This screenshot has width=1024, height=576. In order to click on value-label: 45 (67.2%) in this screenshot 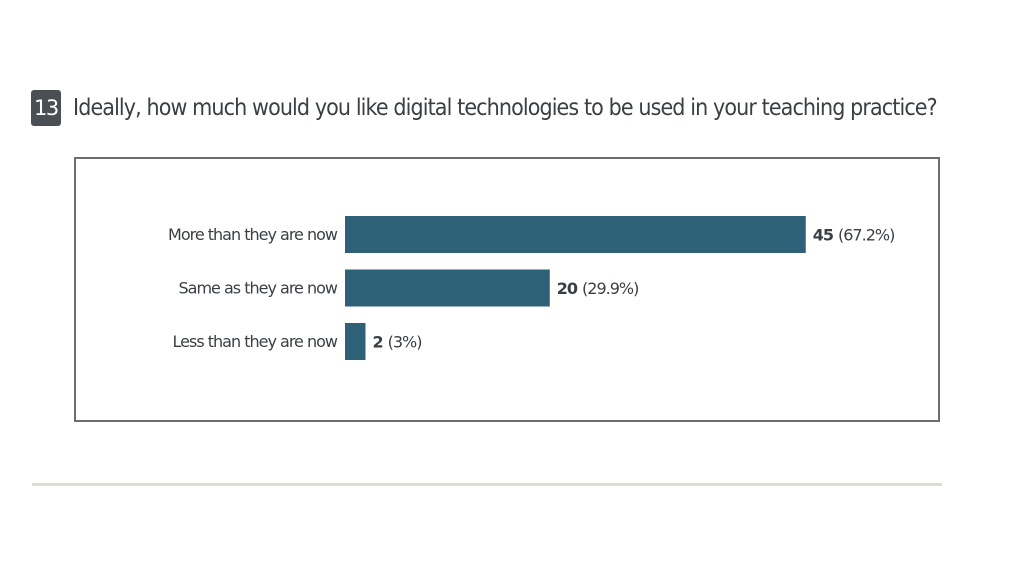, I will do `click(854, 234)`.